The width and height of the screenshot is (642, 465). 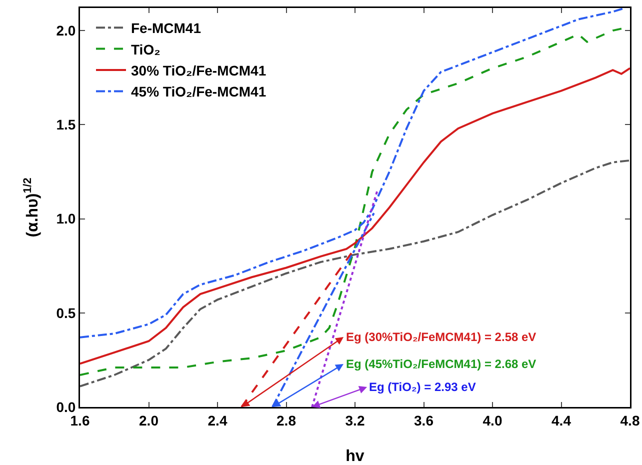 What do you see at coordinates (166, 28) in the screenshot?
I see `legend-label: Fe-MCM41` at bounding box center [166, 28].